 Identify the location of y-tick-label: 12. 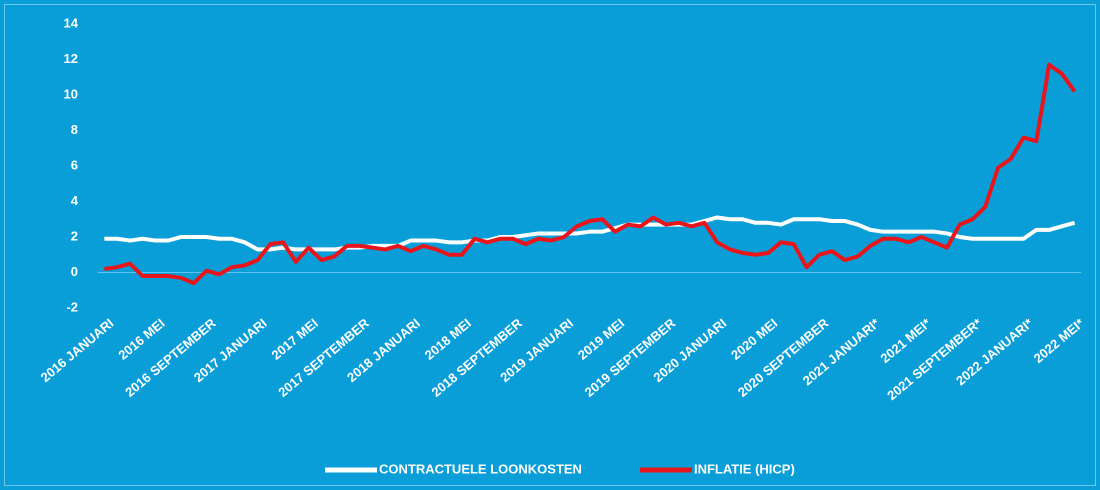
(71, 58).